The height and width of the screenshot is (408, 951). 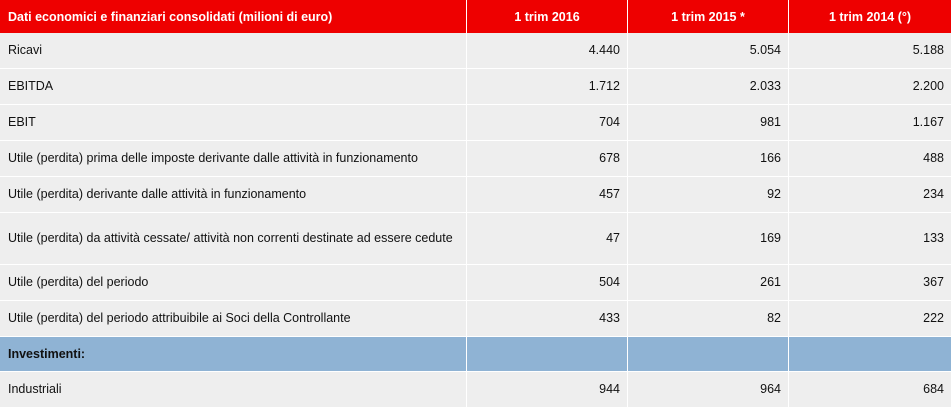 What do you see at coordinates (547, 159) in the screenshot?
I see `cell-value-2016: 678` at bounding box center [547, 159].